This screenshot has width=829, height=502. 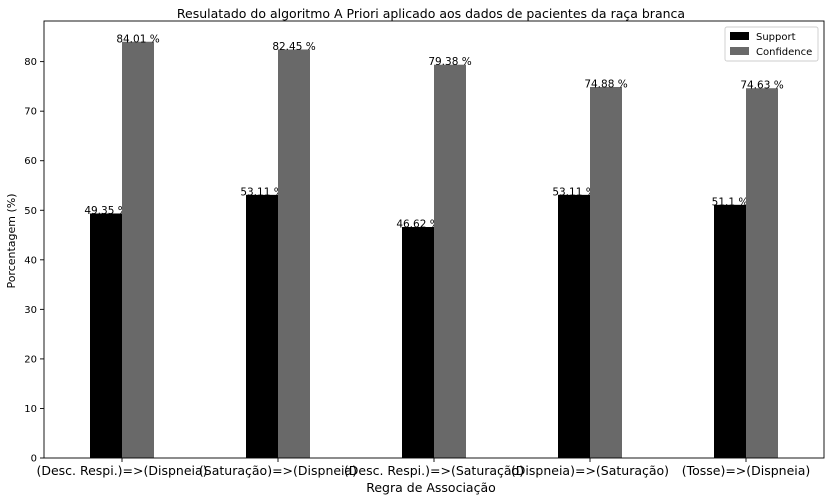 I want to click on y-tick-label: 40, so click(x=30, y=260).